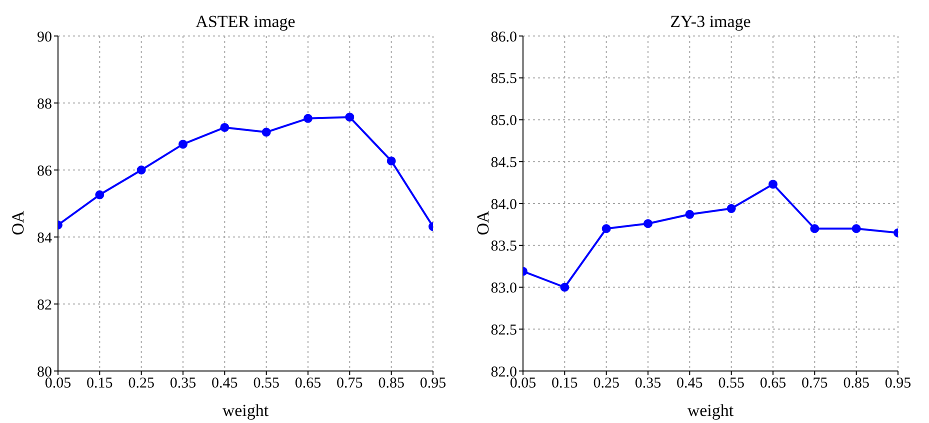 The image size is (929, 423). What do you see at coordinates (503, 79) in the screenshot?
I see `y-tick-label: 85.5` at bounding box center [503, 79].